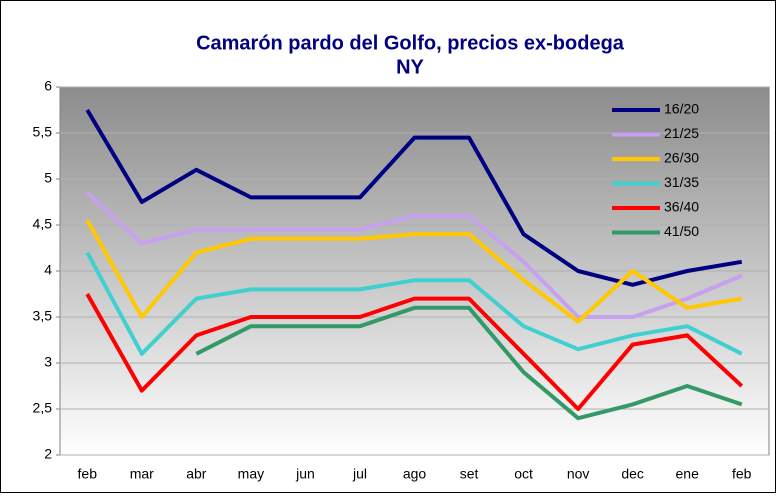 This screenshot has width=776, height=498. What do you see at coordinates (48, 178) in the screenshot?
I see `y-tick-label: 5` at bounding box center [48, 178].